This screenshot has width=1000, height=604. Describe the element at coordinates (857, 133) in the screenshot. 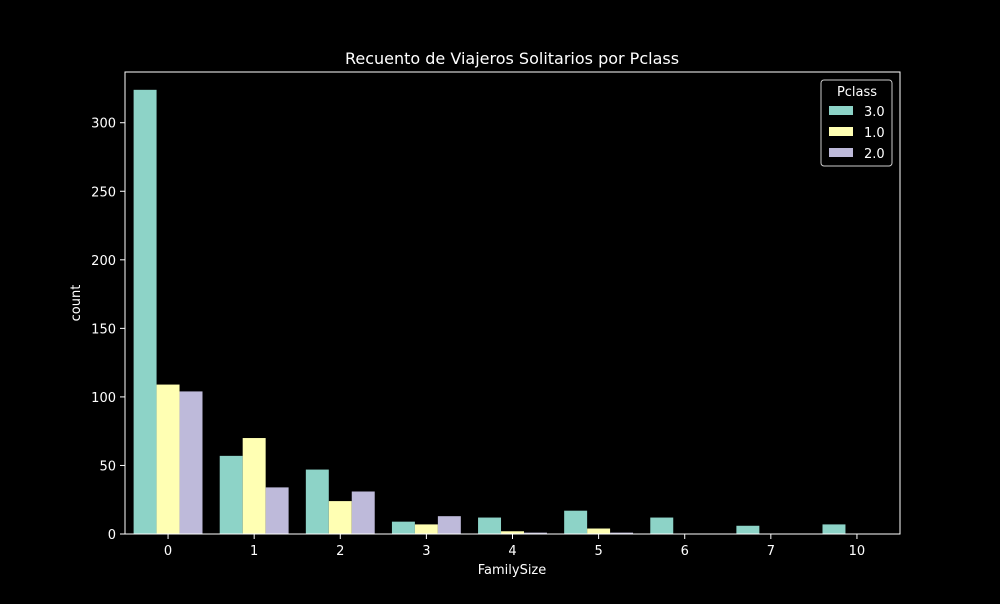

I see `legend-items: 3.0 1.0 2.0` at that location.